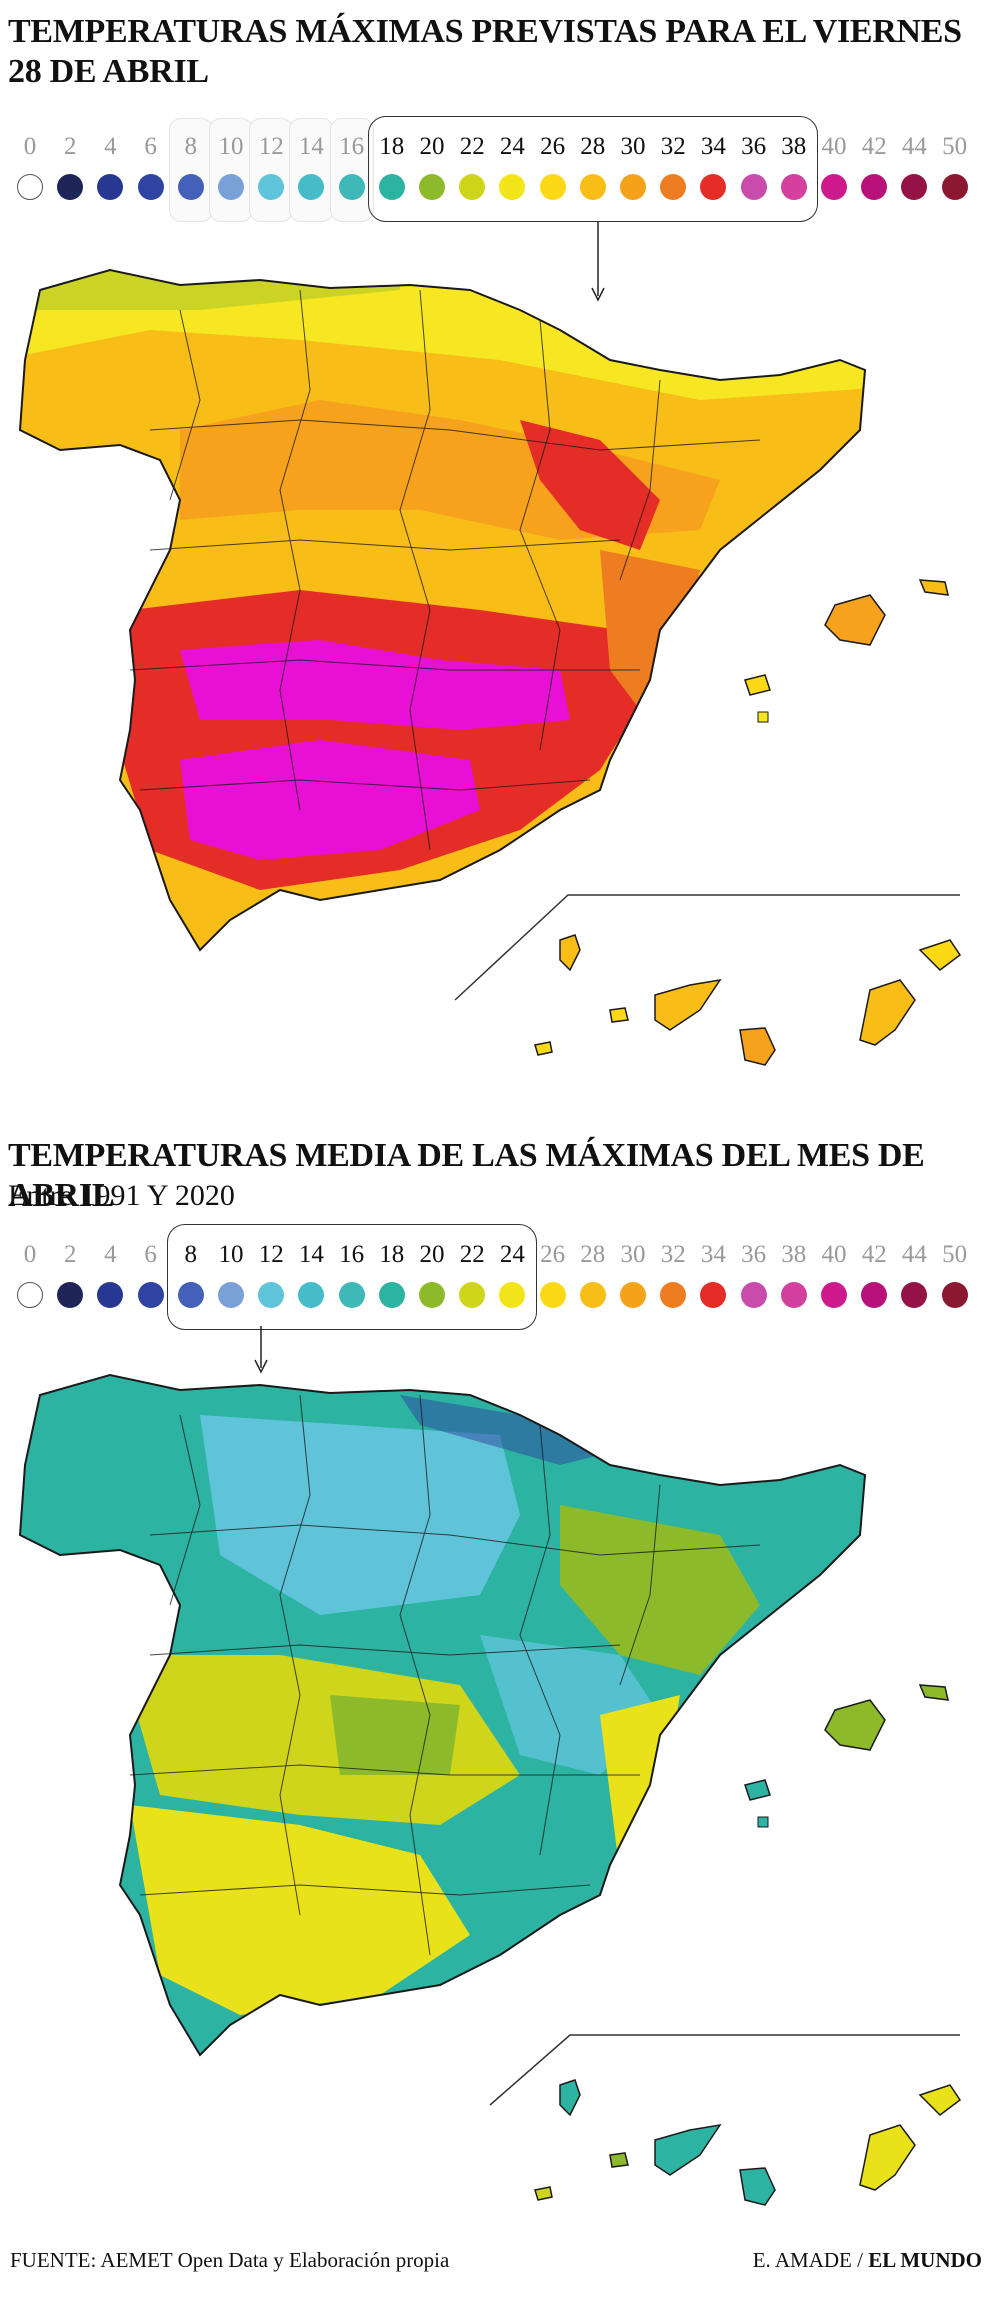  Describe the element at coordinates (914, 1274) in the screenshot. I see `legend-item: 44` at that location.